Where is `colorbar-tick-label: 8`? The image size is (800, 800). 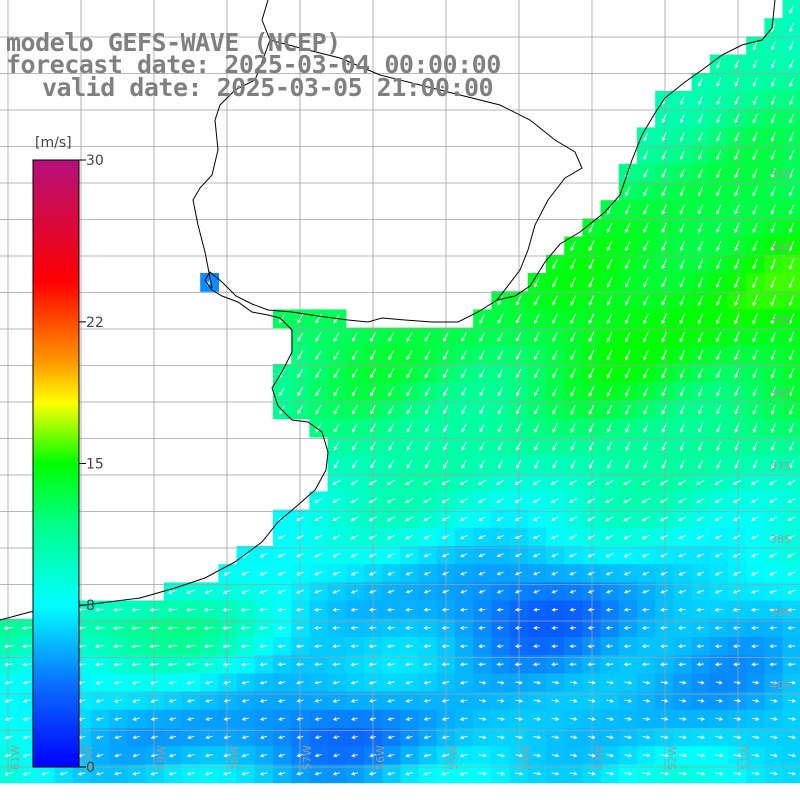
colorbar-tick-label: 8 is located at coordinates (90, 606).